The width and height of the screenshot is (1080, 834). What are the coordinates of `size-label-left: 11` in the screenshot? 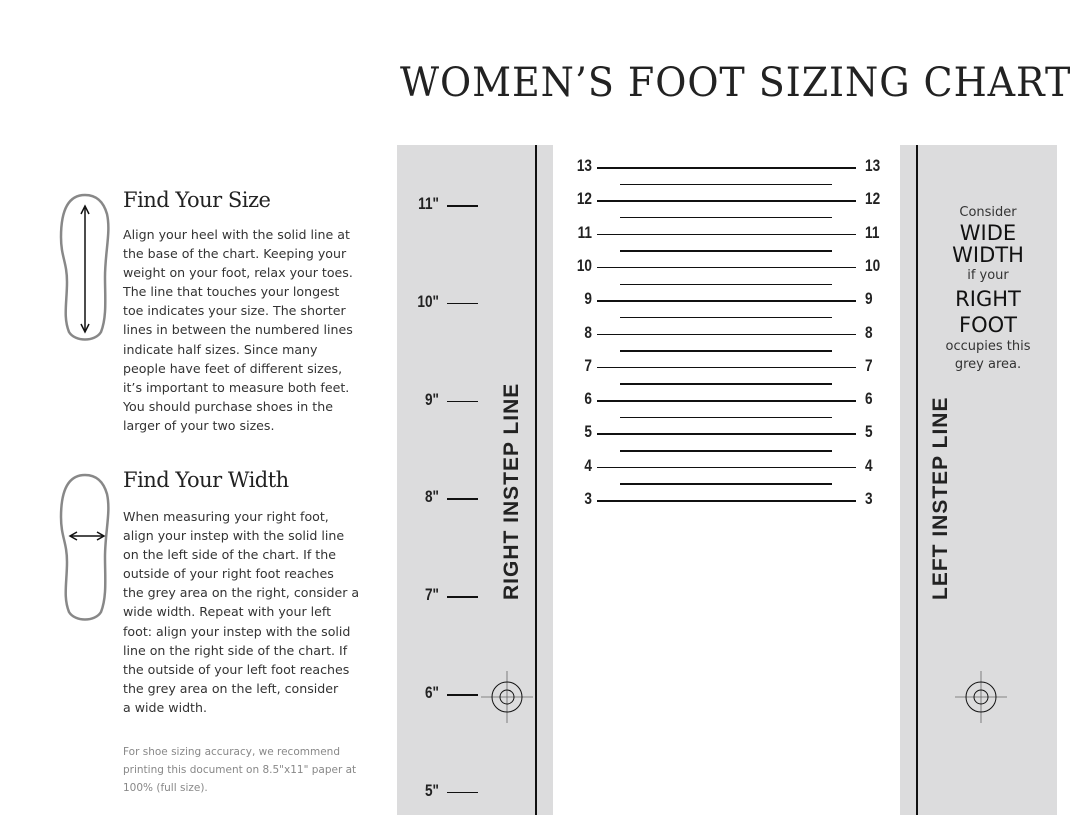 It's located at (584, 232).